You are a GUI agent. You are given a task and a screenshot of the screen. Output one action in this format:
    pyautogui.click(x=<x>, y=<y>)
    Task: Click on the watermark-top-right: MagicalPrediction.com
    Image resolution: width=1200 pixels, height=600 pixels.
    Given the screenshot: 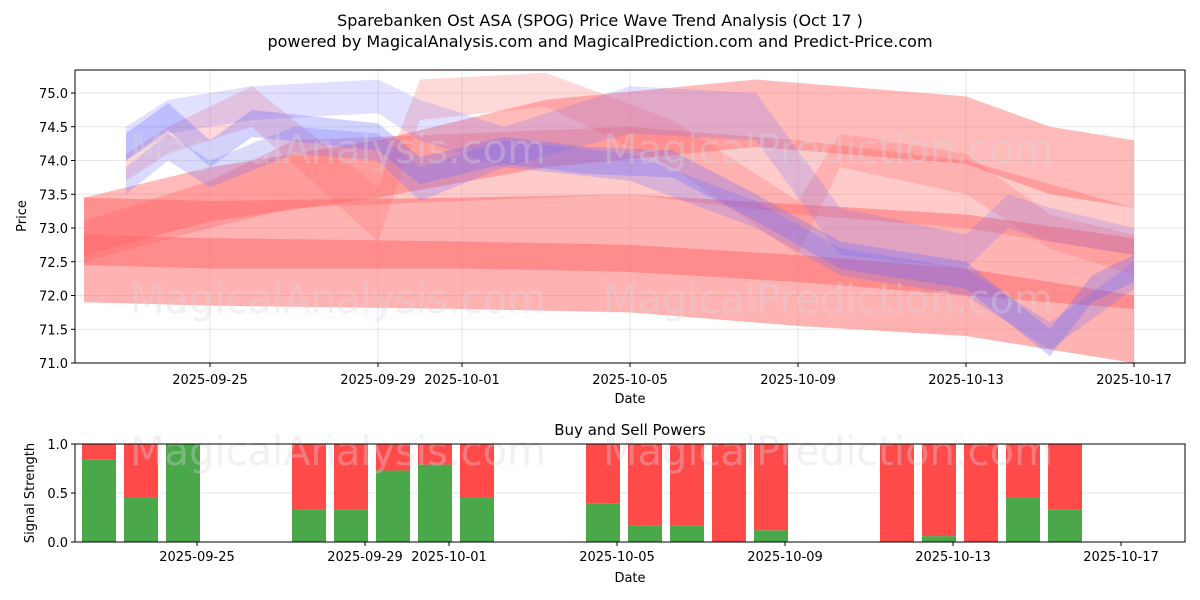 What is the action you would take?
    pyautogui.click(x=828, y=150)
    